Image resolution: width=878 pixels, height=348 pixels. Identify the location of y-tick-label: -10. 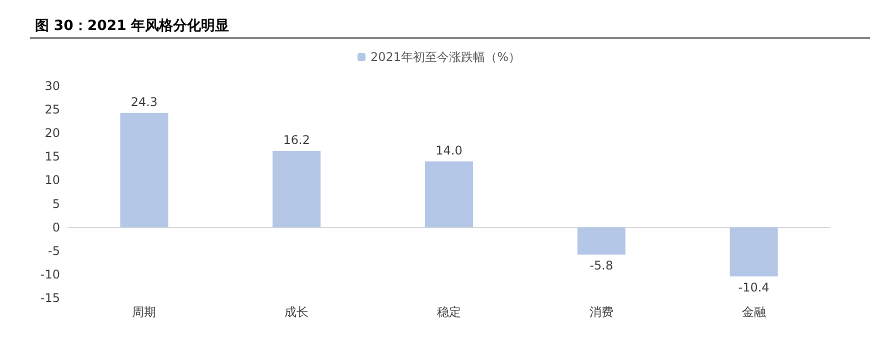
(50, 274).